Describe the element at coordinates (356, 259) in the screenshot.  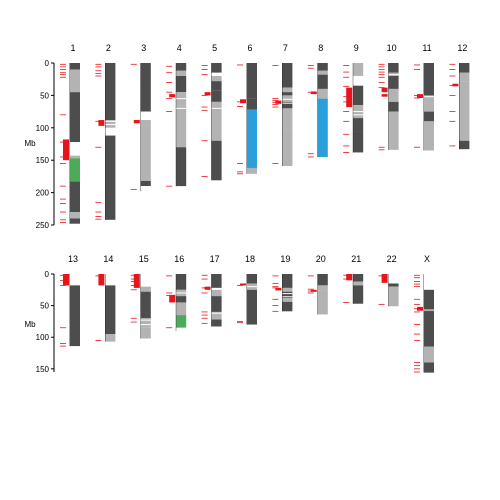
I see `chromosome-label: 21` at that location.